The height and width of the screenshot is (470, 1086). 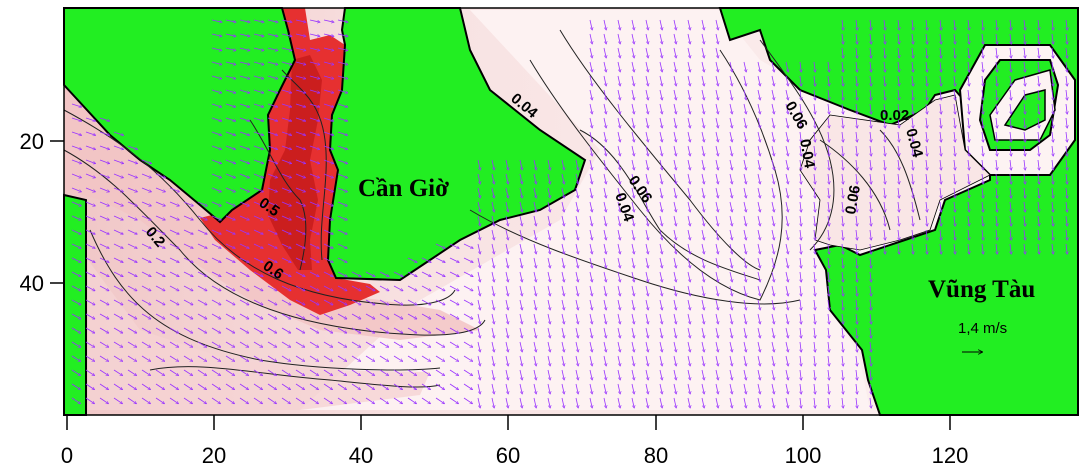 I want to click on contour-label: 0.02, so click(x=894, y=115).